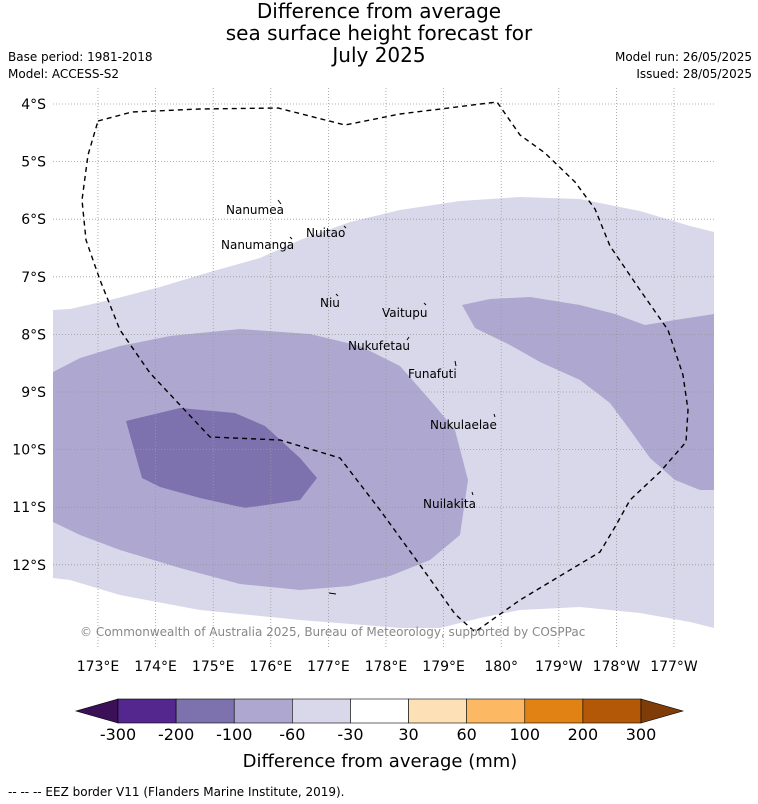 This screenshot has height=804, width=758. What do you see at coordinates (432, 374) in the screenshot?
I see `island-label: Funafuti` at bounding box center [432, 374].